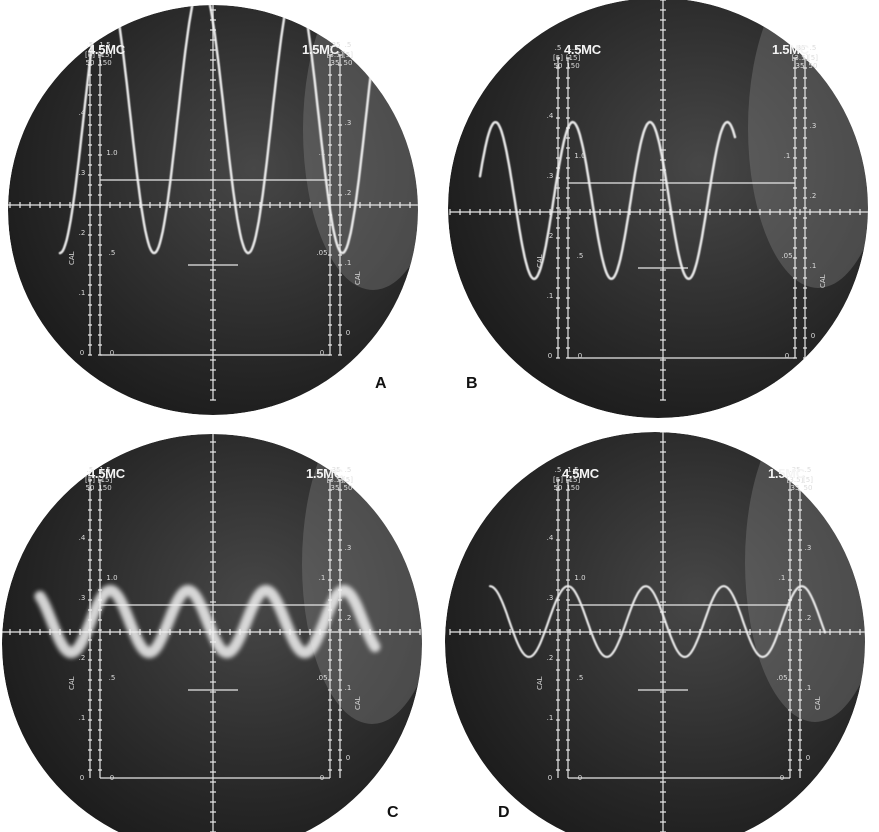 The width and height of the screenshot is (879, 832). What do you see at coordinates (472, 383) in the screenshot?
I see `panel-letter: B` at bounding box center [472, 383].